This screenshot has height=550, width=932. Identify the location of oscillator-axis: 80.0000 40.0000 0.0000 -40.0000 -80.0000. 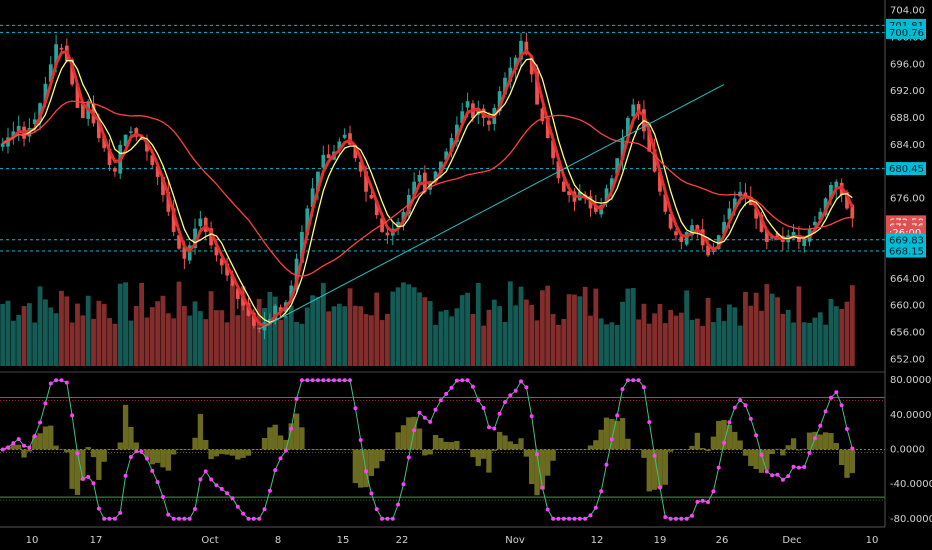
(911, 450).